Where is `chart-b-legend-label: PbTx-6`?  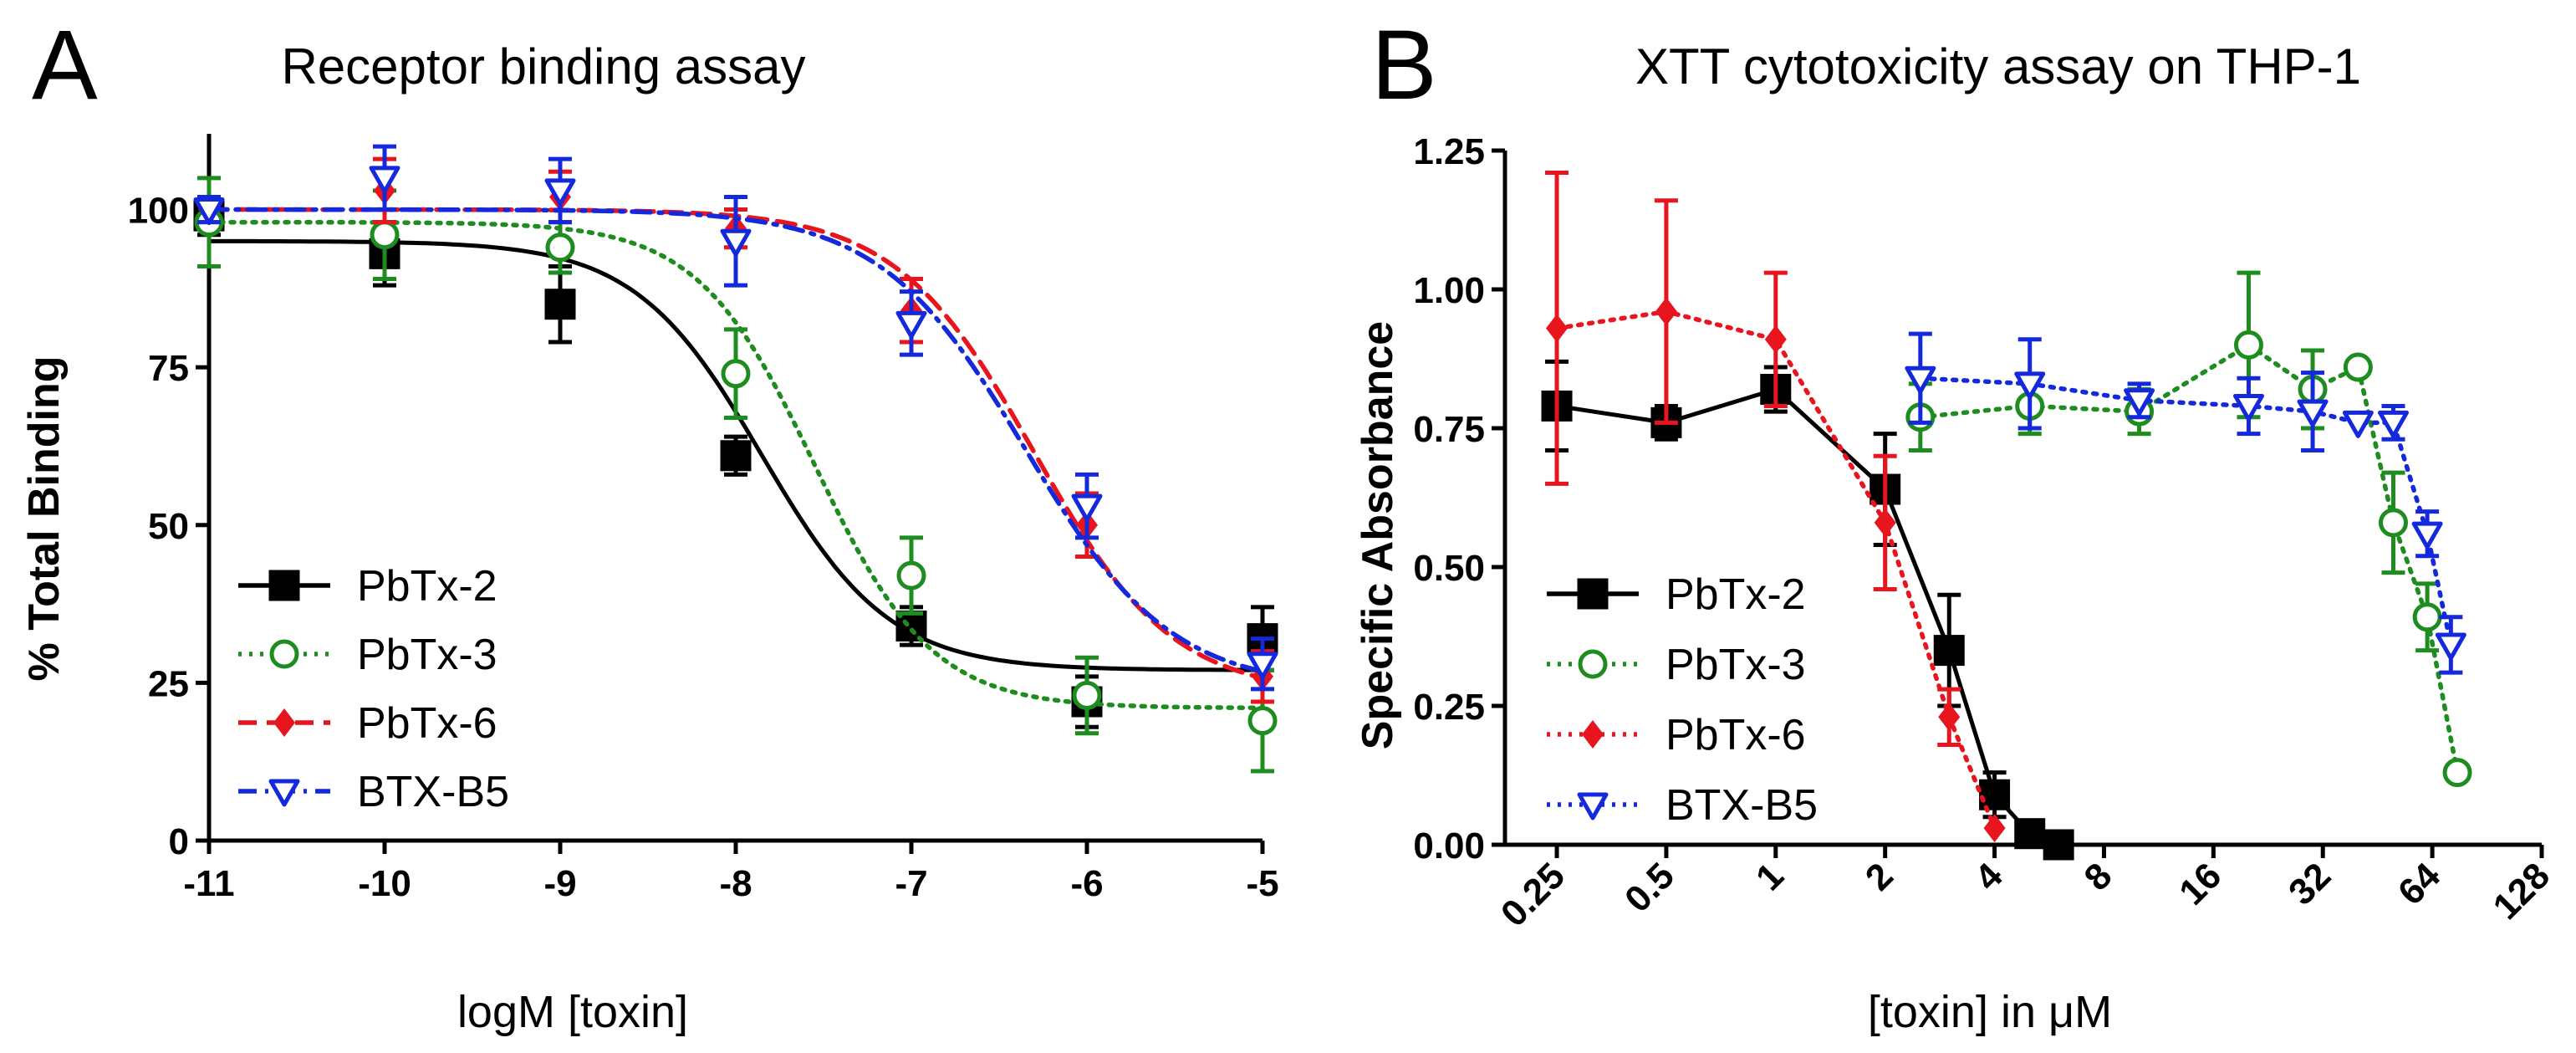
chart-b-legend-label: PbTx-6 is located at coordinates (1736, 735).